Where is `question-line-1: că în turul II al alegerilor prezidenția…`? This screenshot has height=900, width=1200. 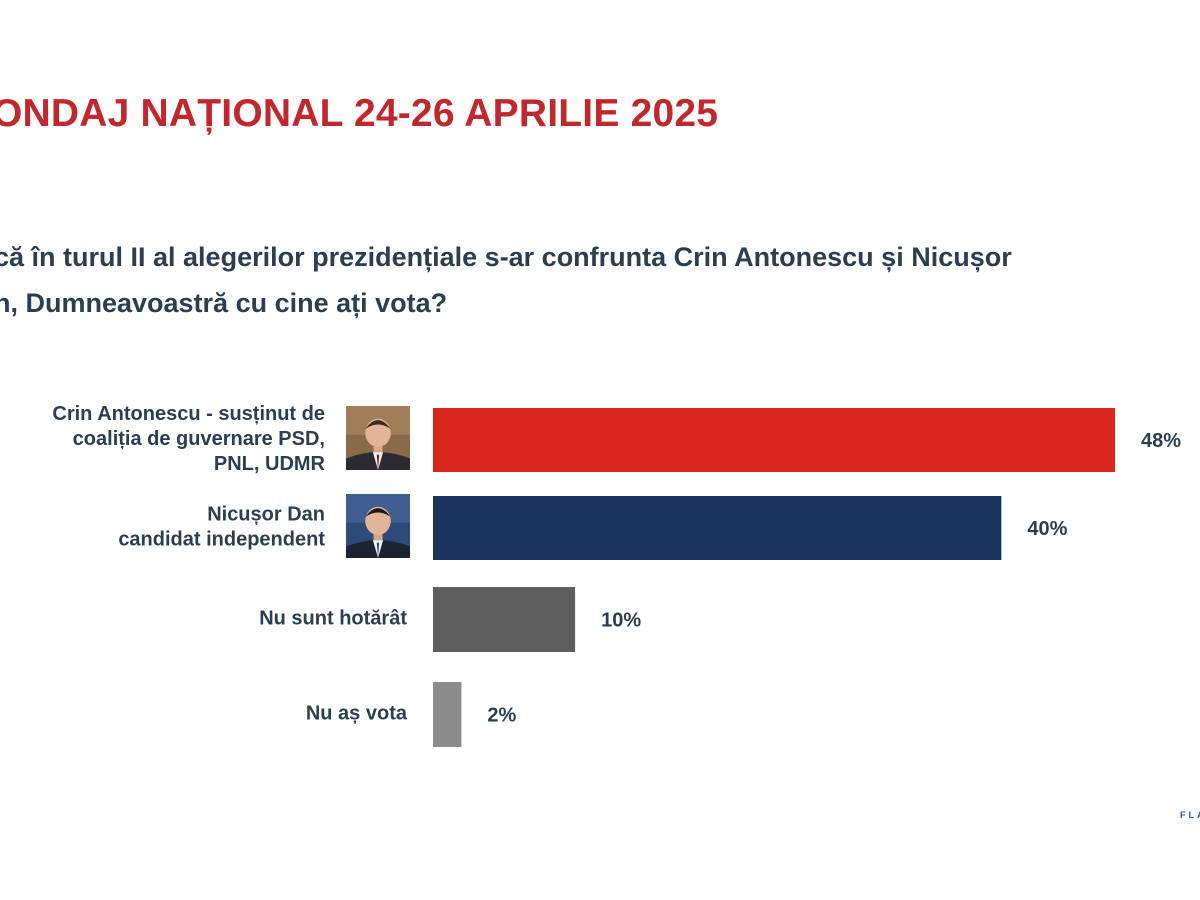 question-line-1: că în turul II al alegerilor prezidenția… is located at coordinates (506, 257).